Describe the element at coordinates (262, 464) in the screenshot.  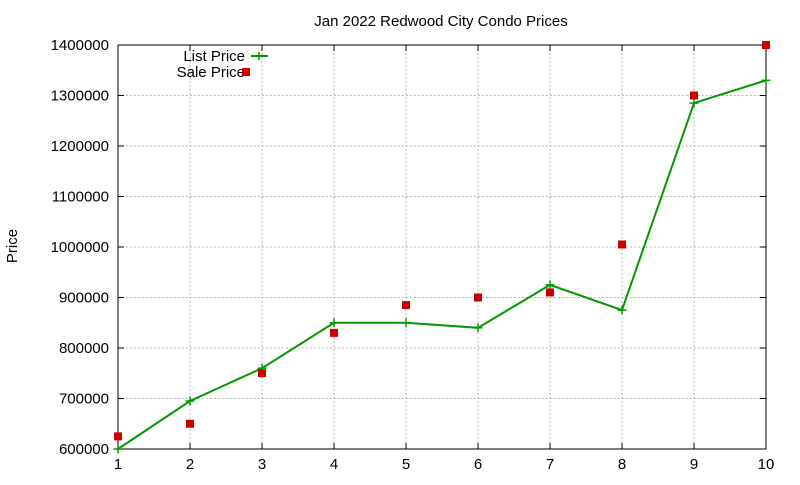
I see `x-tick-label: 3` at that location.